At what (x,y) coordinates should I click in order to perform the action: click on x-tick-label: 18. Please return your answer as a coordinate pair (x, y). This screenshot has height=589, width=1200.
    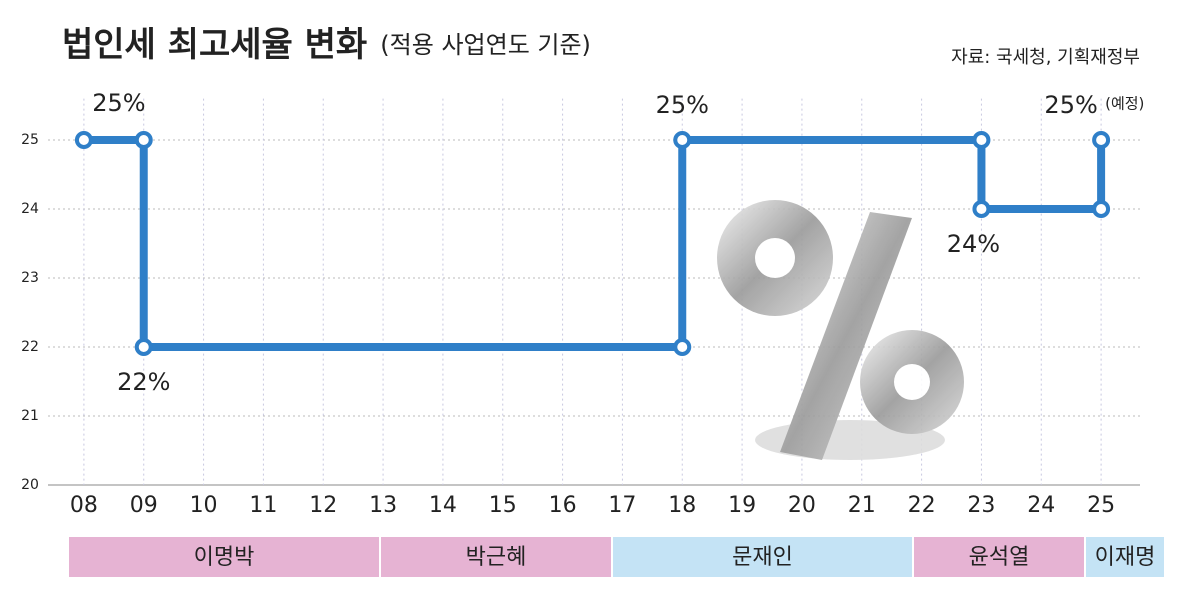
    Looking at the image, I should click on (682, 505).